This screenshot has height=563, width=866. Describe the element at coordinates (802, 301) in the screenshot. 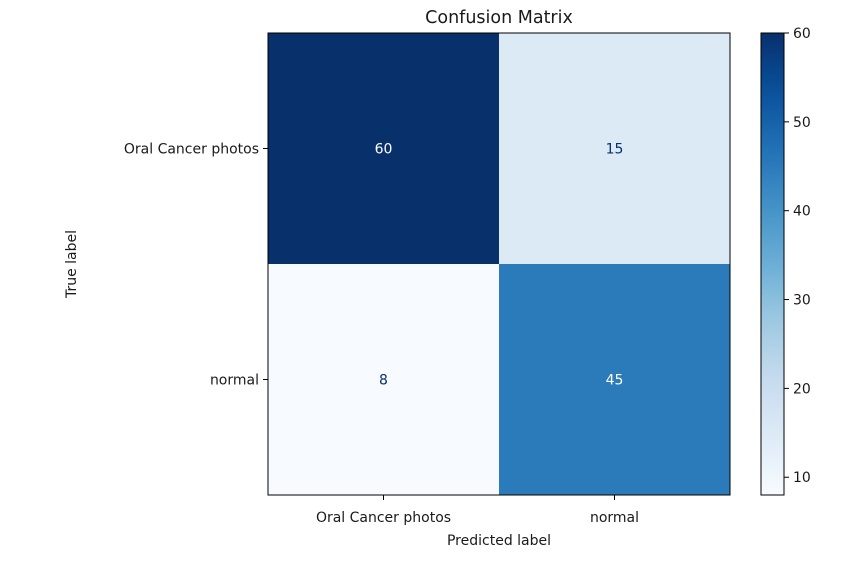

I see `colorbar-tick-label: 30` at that location.